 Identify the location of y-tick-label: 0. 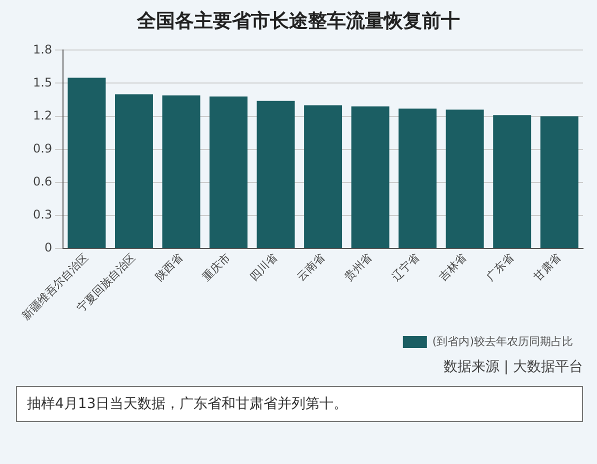
(48, 247).